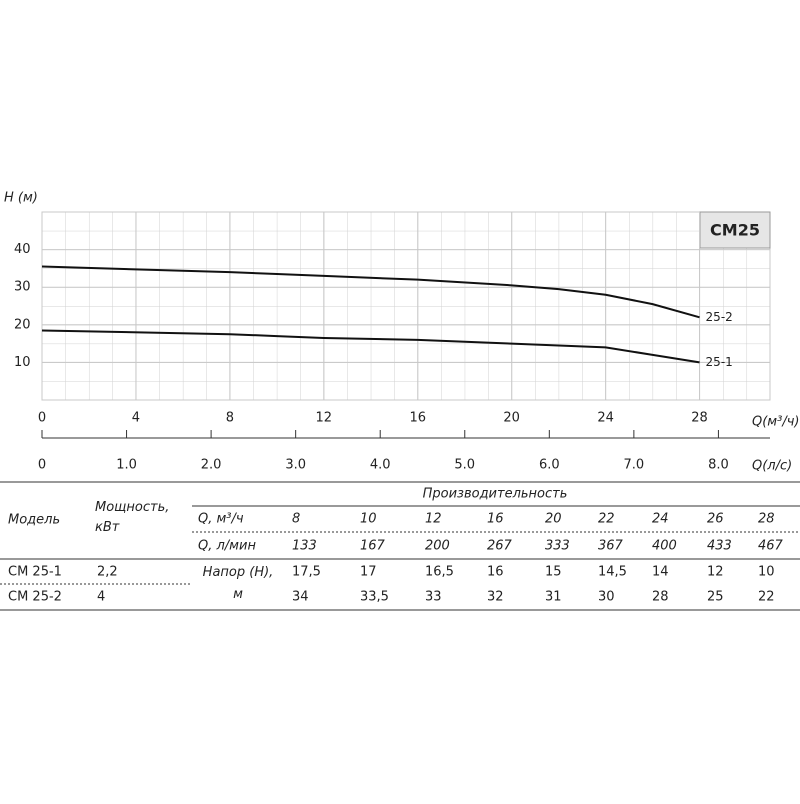  What do you see at coordinates (136, 418) in the screenshot?
I see `x-tick-label: 4` at bounding box center [136, 418].